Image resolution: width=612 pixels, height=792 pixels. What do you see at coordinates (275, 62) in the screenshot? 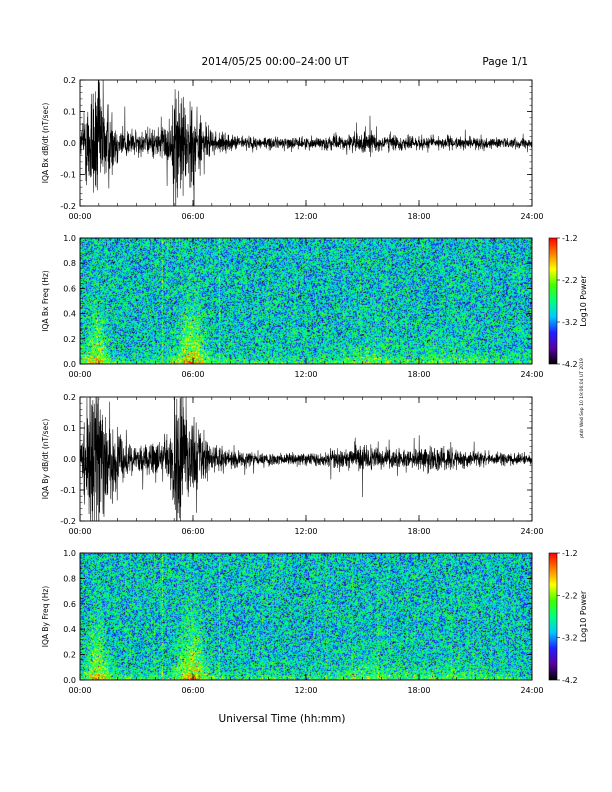
I see `page-title: 2014/05/25 00:00–24:00 UT` at bounding box center [275, 62].